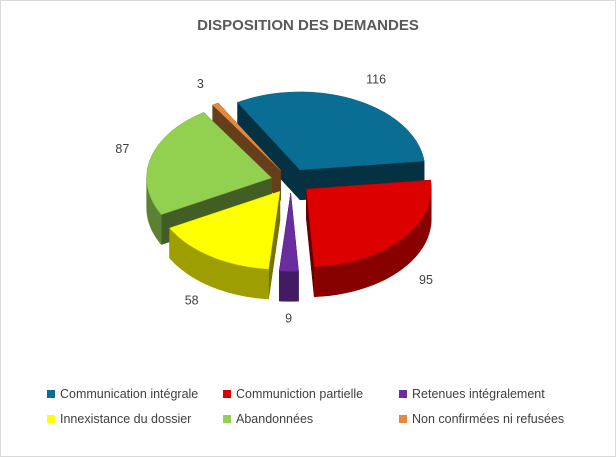 This screenshot has width=616, height=457. Describe the element at coordinates (275, 419) in the screenshot. I see `legend-label: Abandonnées` at that location.